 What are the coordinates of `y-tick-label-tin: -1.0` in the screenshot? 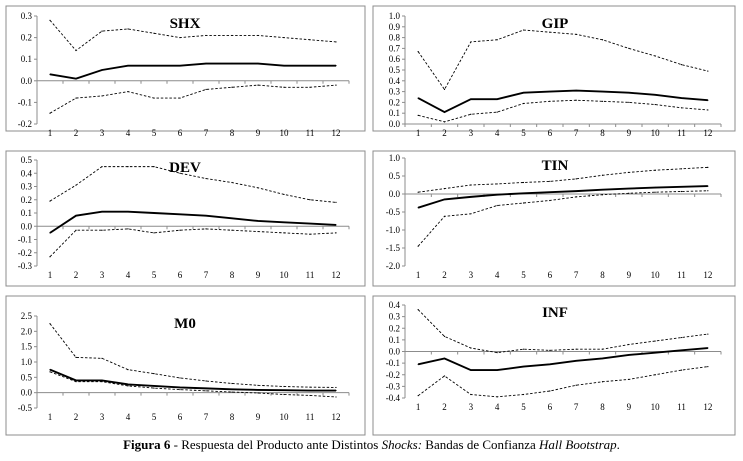 It's located at (393, 230).